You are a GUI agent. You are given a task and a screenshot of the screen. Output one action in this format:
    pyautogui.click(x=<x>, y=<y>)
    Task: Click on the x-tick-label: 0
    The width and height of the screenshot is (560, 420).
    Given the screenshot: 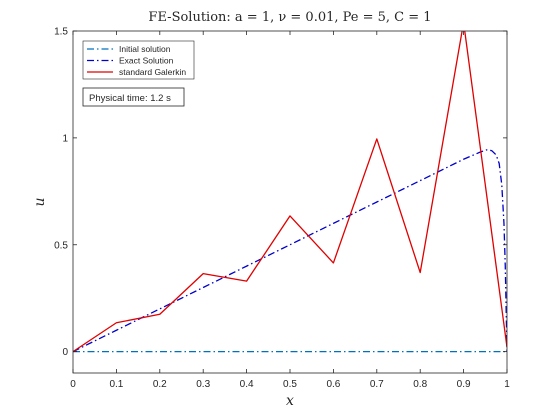 What is the action you would take?
    pyautogui.click(x=73, y=384)
    